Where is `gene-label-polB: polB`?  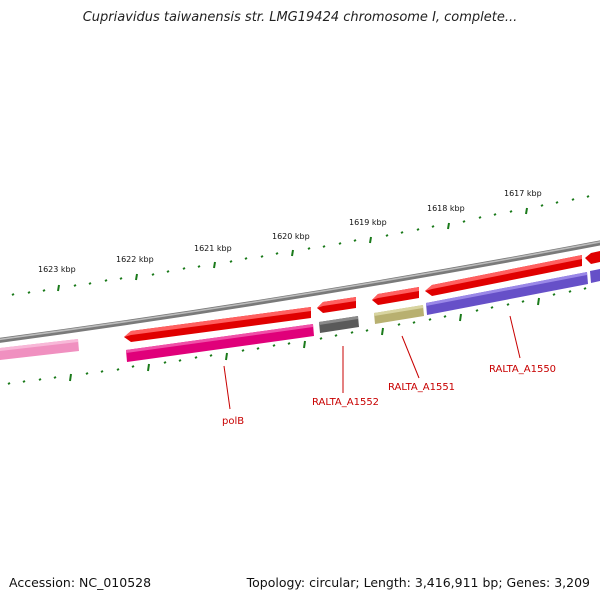 gene-label-polB: polB is located at coordinates (233, 421).